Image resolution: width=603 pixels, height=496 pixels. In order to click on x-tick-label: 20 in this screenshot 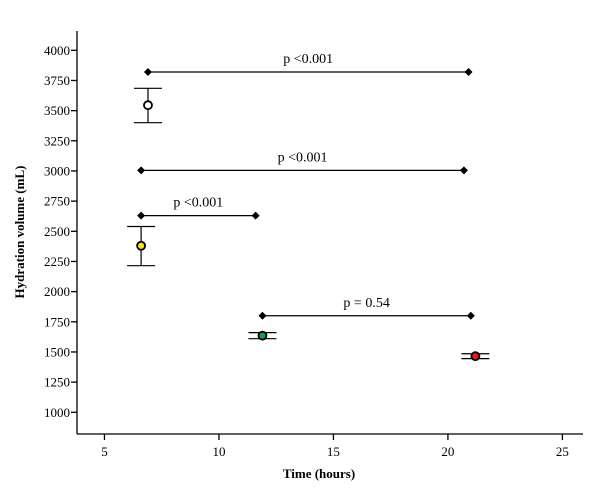, I will do `click(447, 451)`.